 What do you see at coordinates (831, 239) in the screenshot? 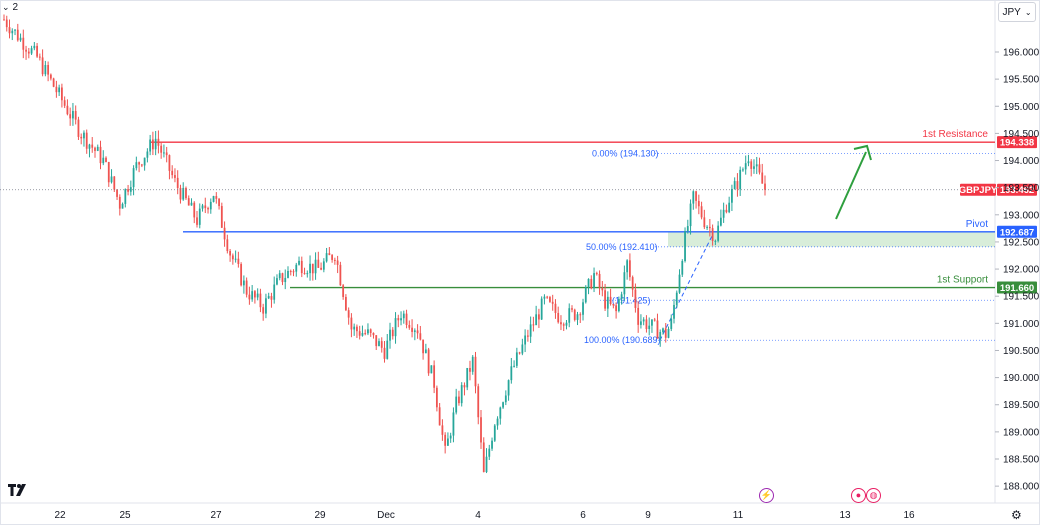
I see `pivot-zone-layer` at bounding box center [831, 239].